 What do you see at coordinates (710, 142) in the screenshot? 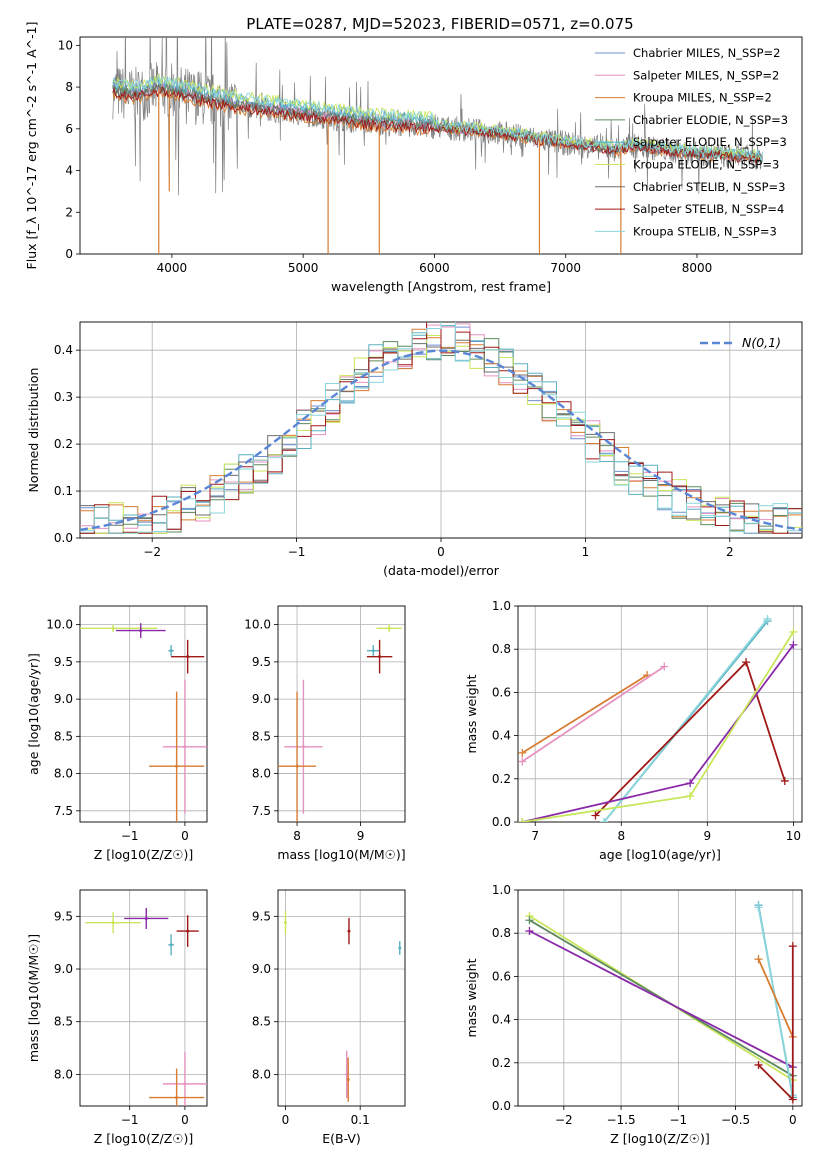
I see `legend-entry: Salpeter ELODIE, N_SSP=3` at bounding box center [710, 142].